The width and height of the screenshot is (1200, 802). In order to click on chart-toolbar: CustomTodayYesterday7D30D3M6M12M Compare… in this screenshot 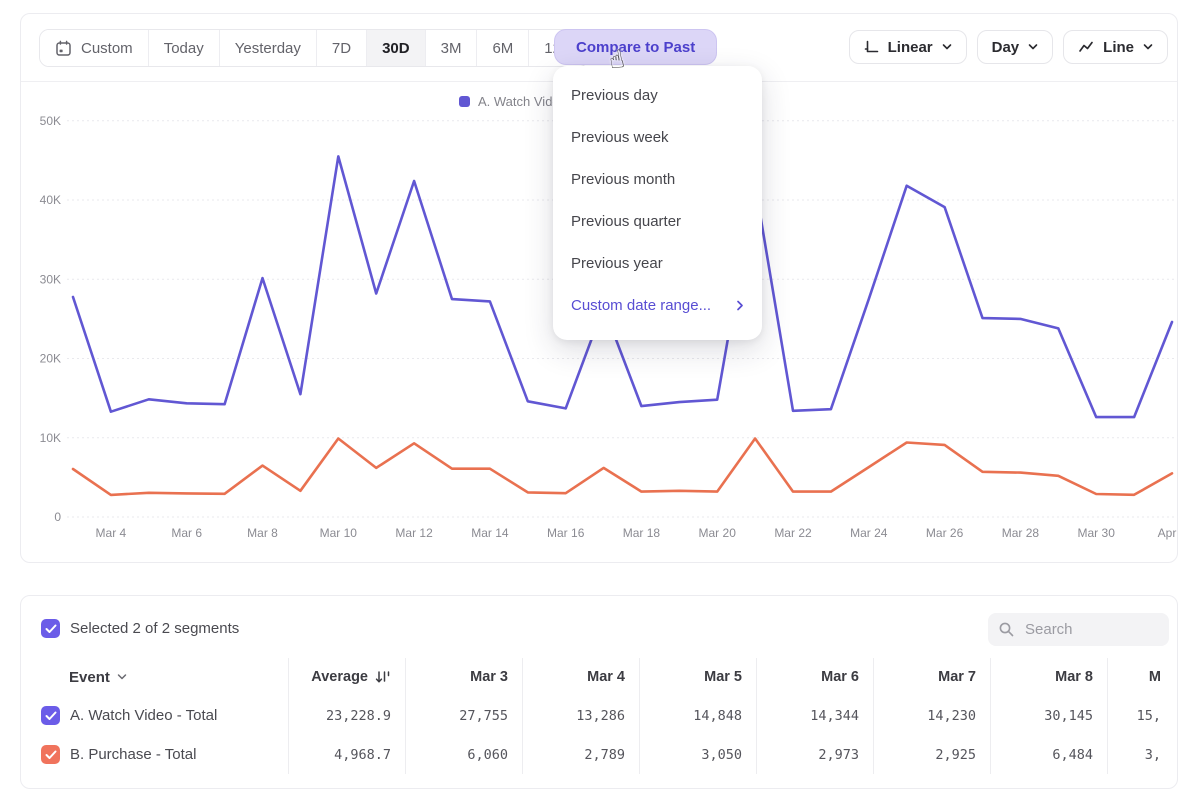, I will do `click(603, 48)`.